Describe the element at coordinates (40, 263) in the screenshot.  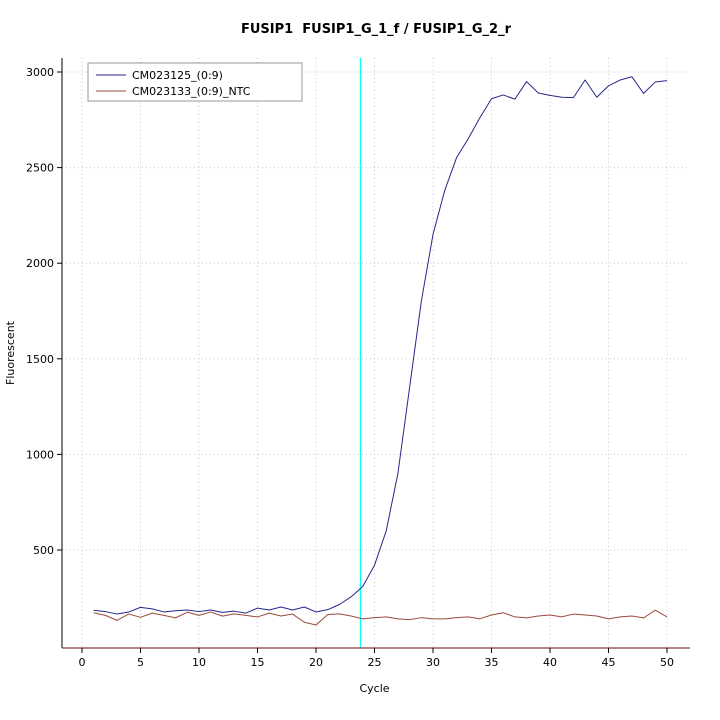
I see `y-tick-label: 2000` at that location.